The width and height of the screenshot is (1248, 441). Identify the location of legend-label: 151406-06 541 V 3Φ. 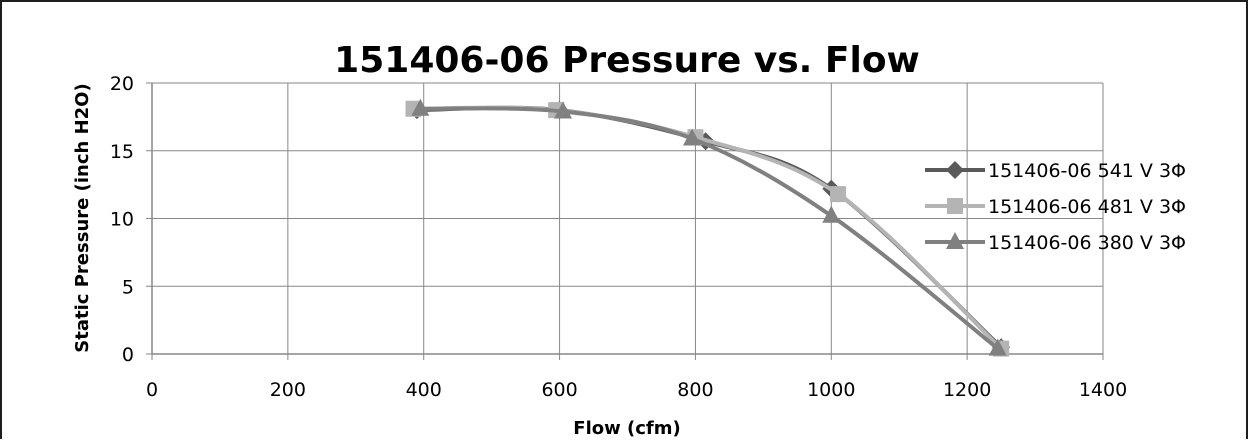
(1087, 171).